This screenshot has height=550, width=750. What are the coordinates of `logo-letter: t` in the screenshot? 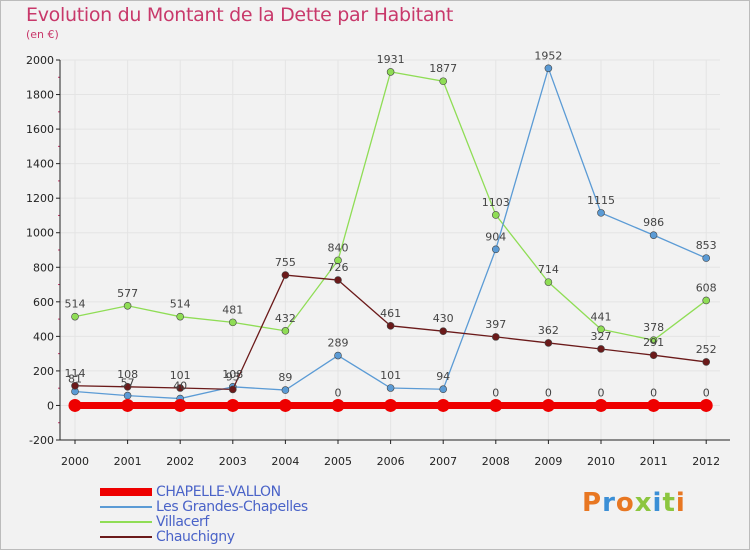 It's located at (669, 503).